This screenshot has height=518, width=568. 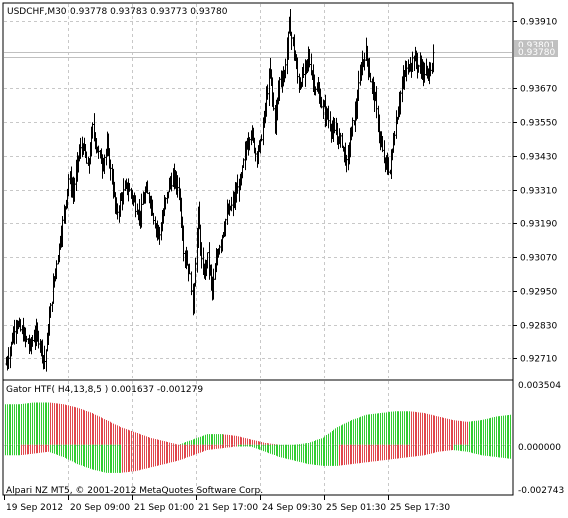 I want to click on ask-price-label: 0.93801, so click(x=536, y=46).